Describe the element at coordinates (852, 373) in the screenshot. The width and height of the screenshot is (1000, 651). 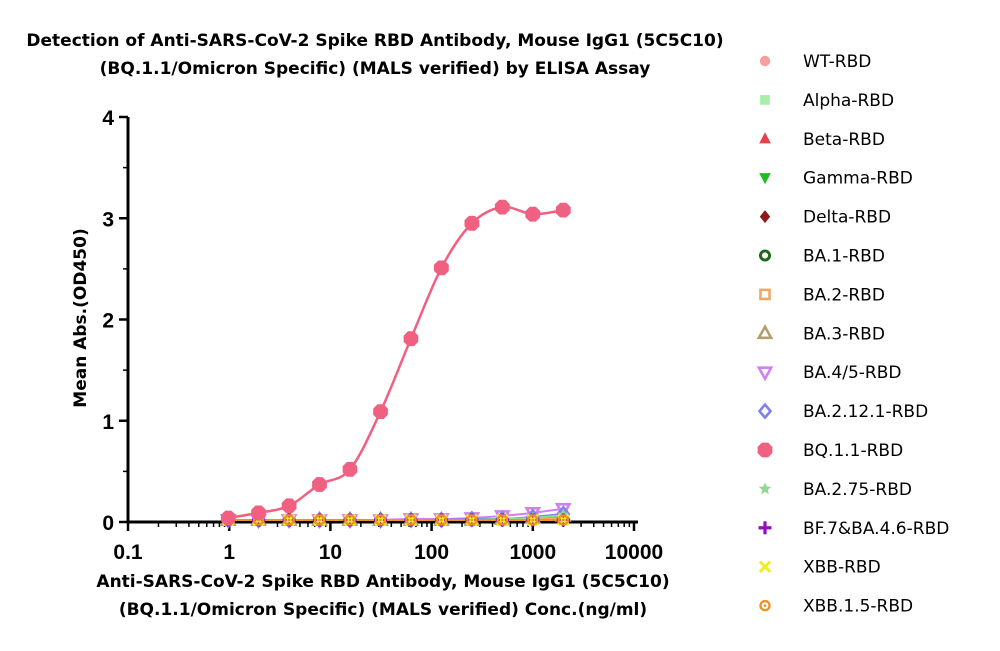
I see `legend-label: BA.4/5-RBD` at that location.